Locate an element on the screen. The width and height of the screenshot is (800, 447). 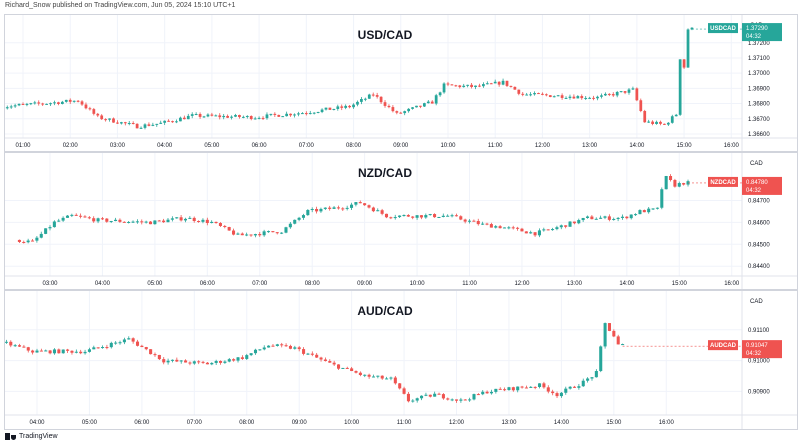
time-tick-label: 13:00 is located at coordinates (509, 423).